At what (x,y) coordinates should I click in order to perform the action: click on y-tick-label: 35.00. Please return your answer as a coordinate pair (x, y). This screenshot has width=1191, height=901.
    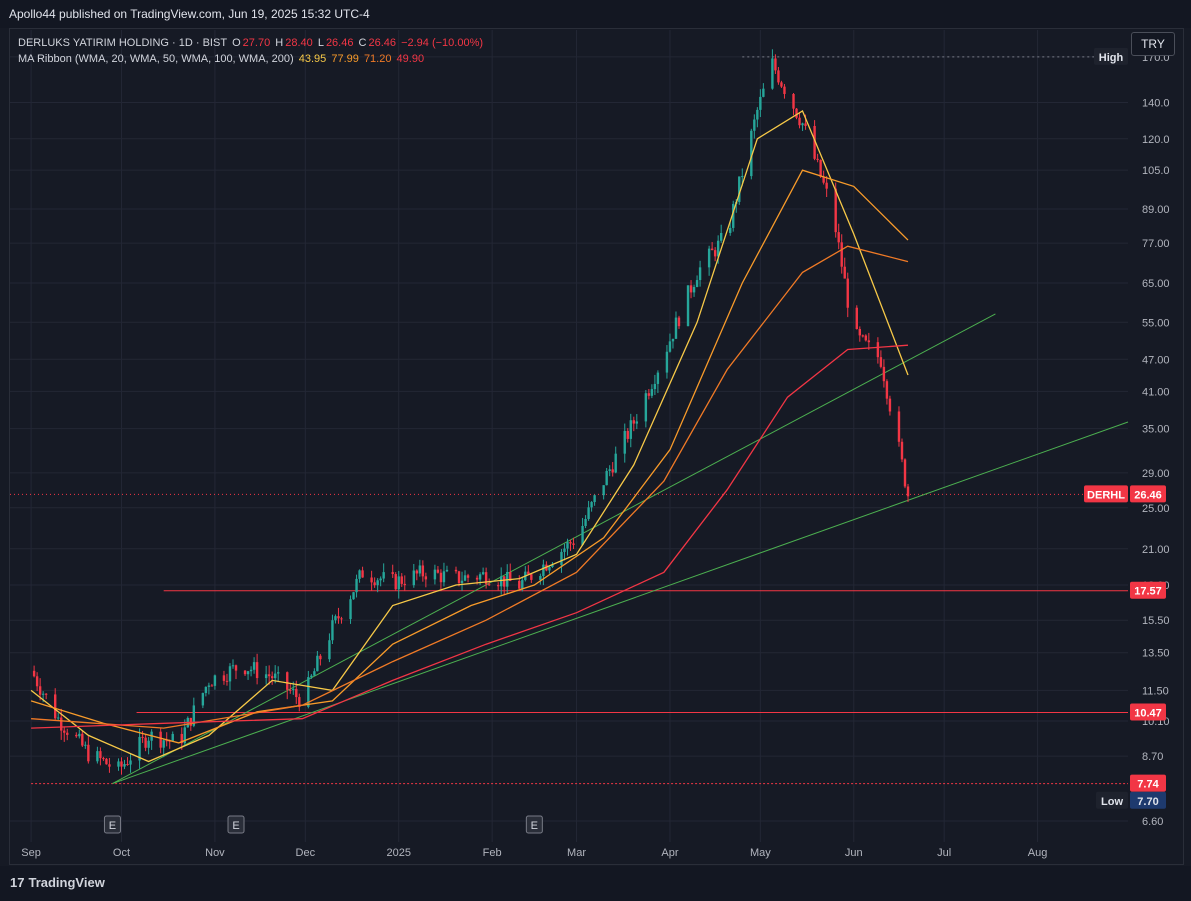
    Looking at the image, I should click on (1156, 430).